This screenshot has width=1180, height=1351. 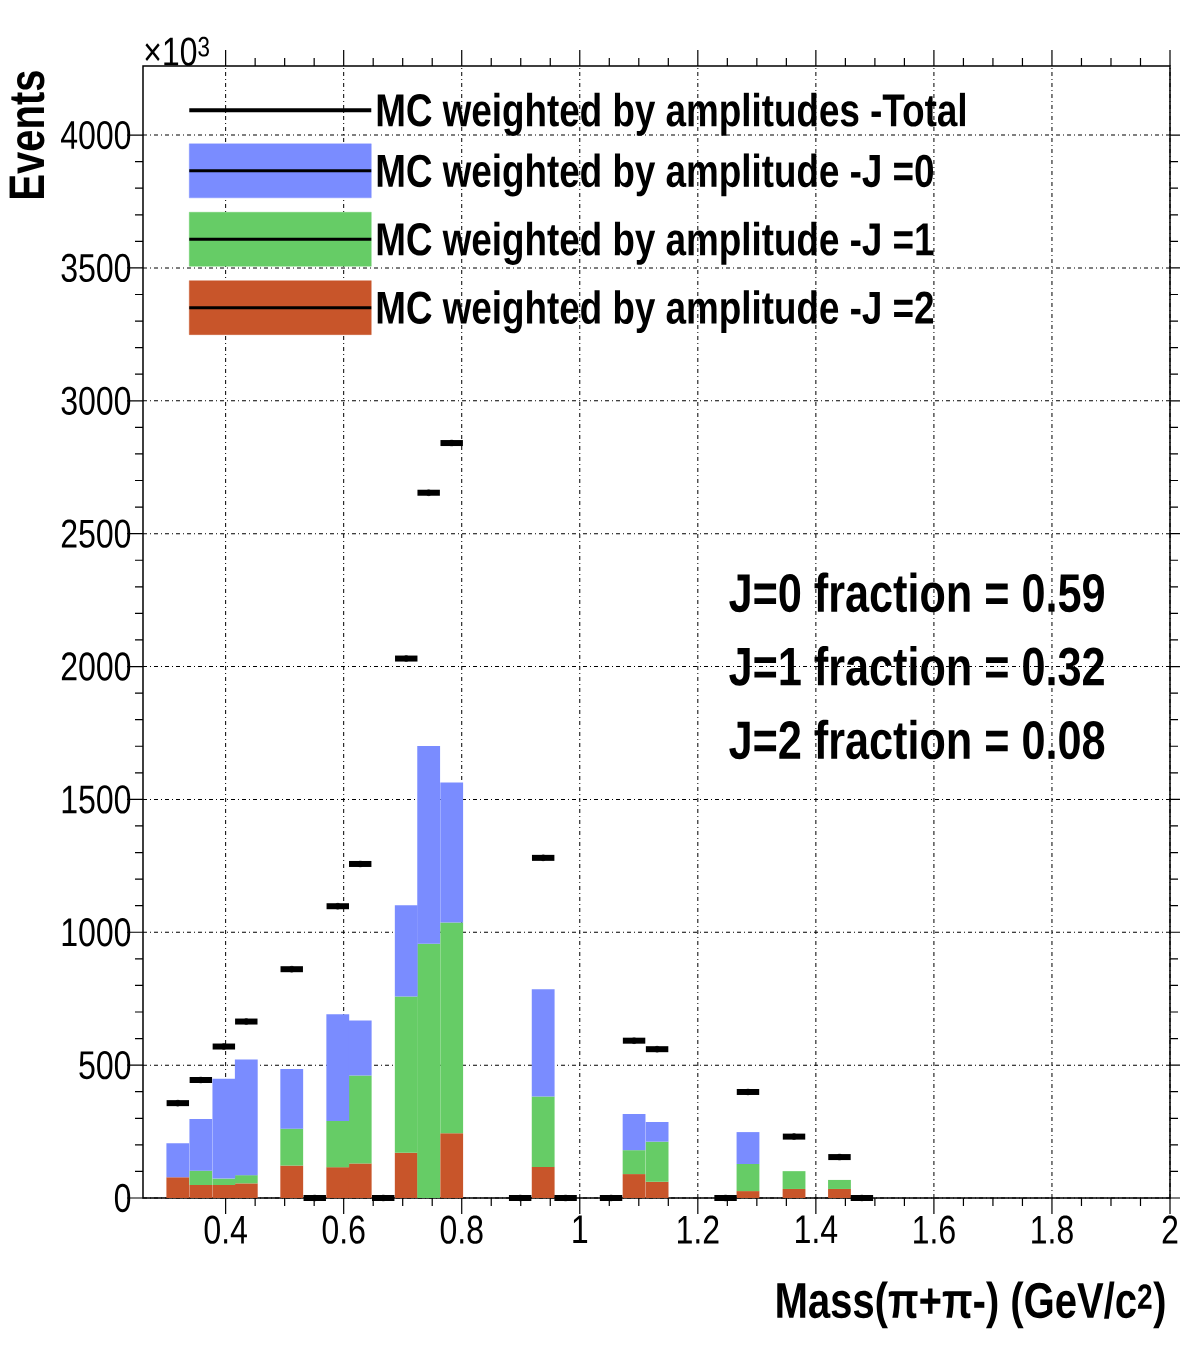 What do you see at coordinates (839, 1157) in the screenshot?
I see `point` at bounding box center [839, 1157].